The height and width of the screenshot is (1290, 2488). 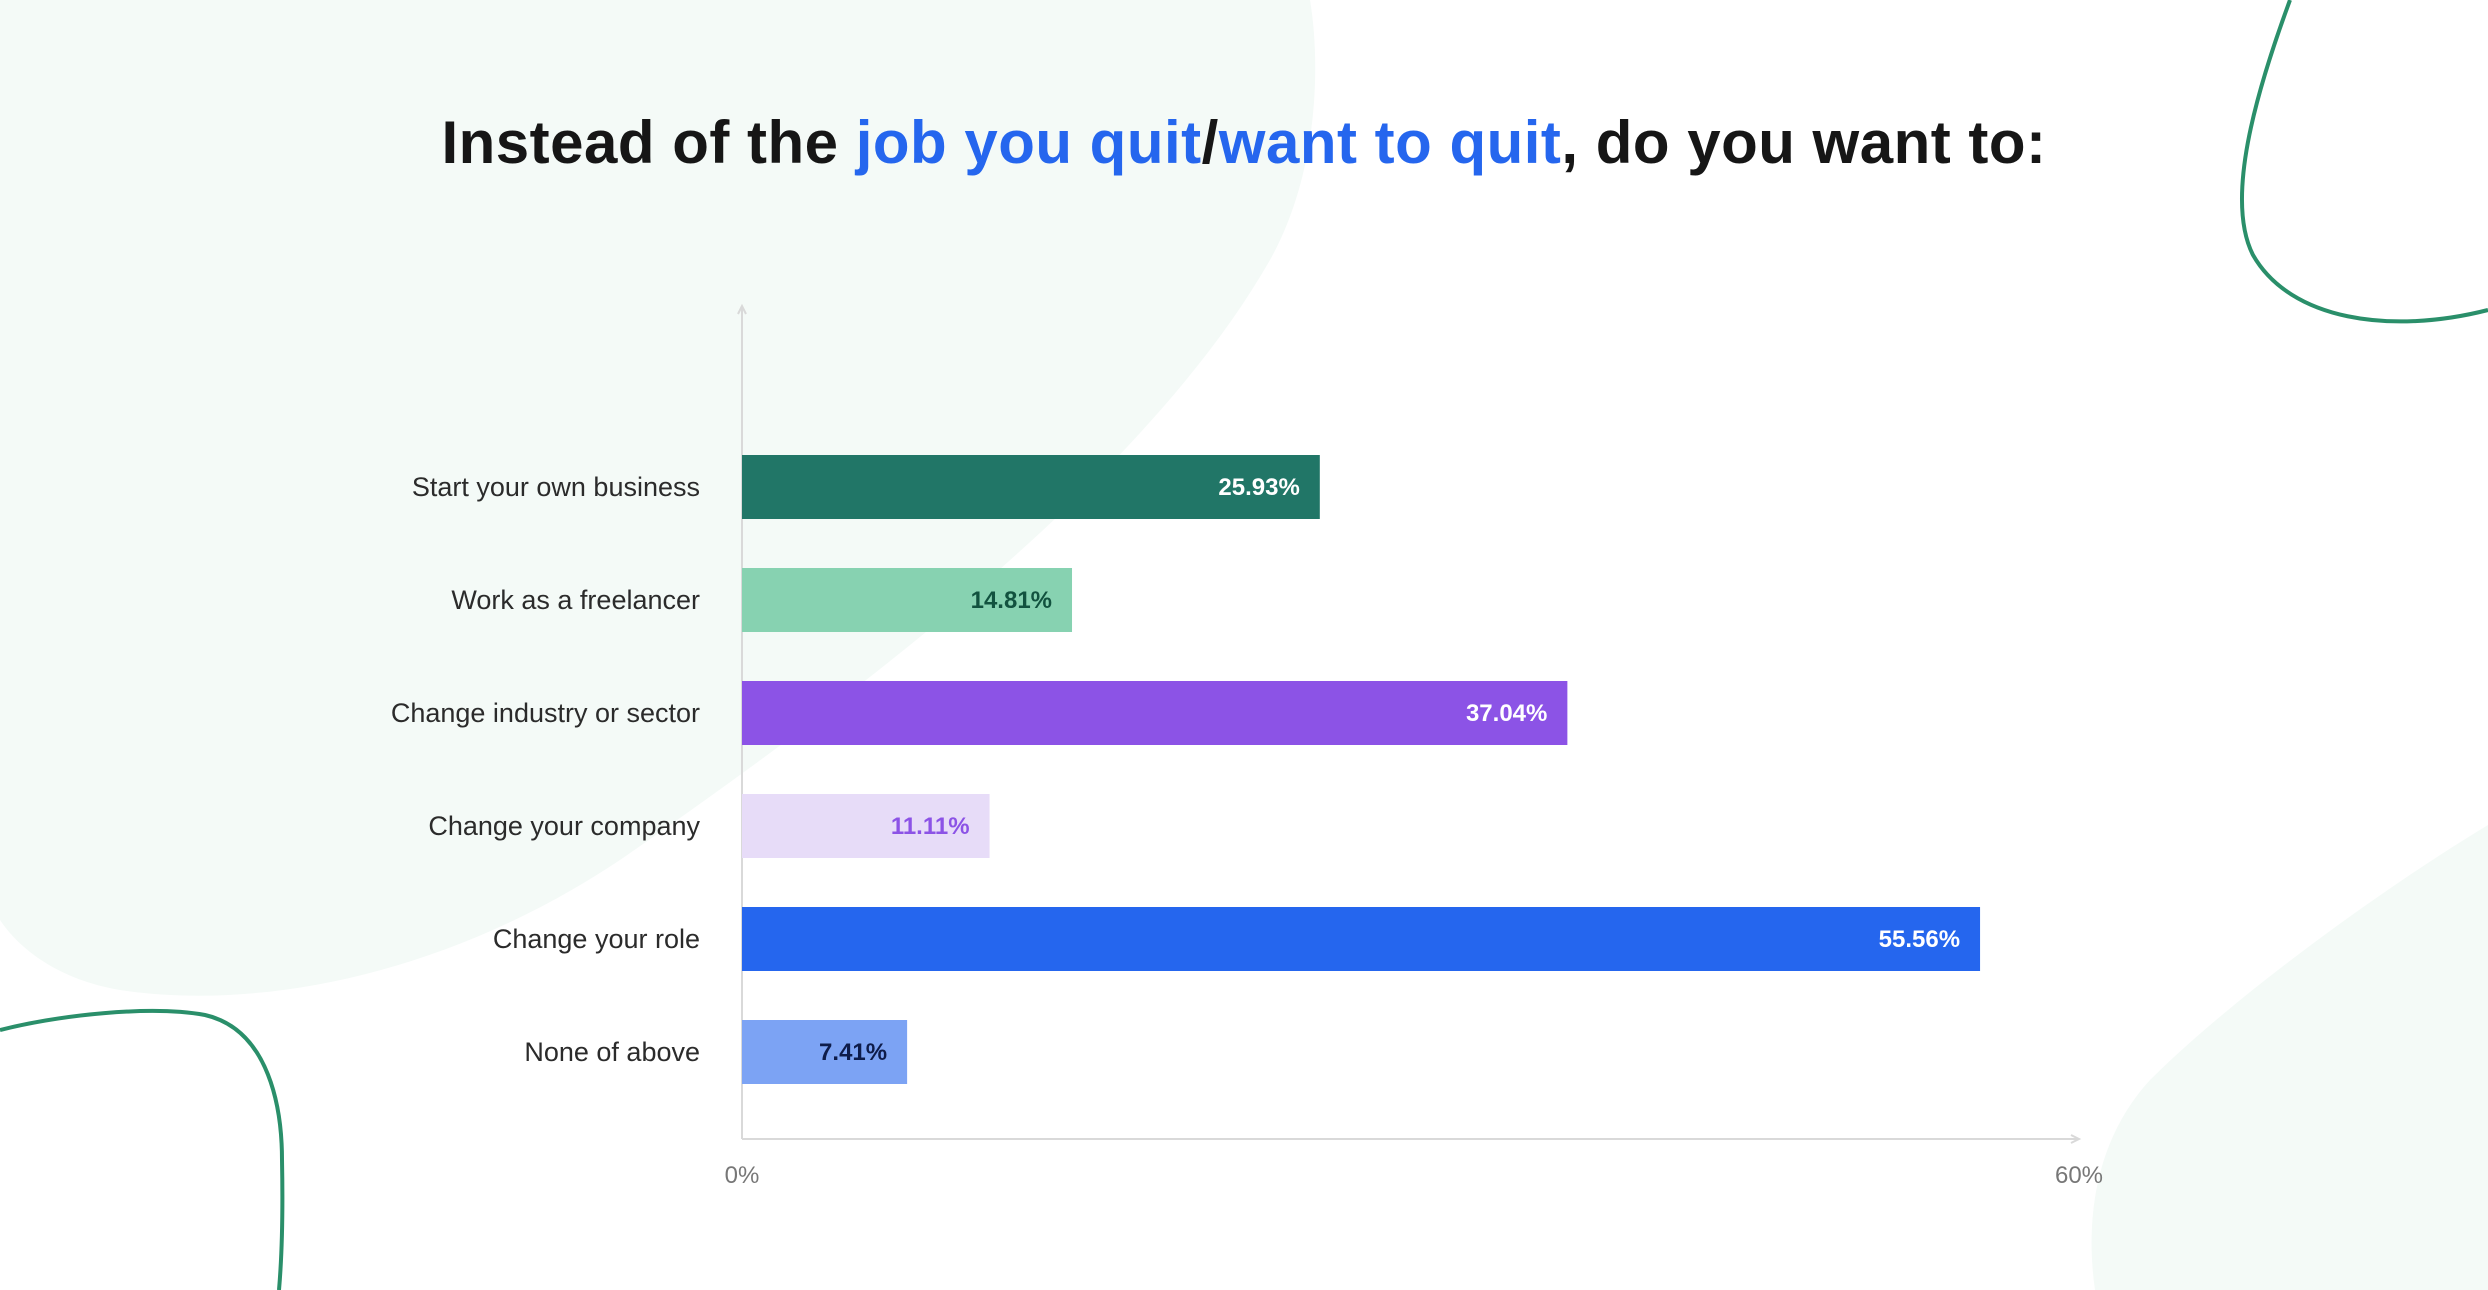 I want to click on category-label-3: Change industry or sector, so click(x=545, y=713).